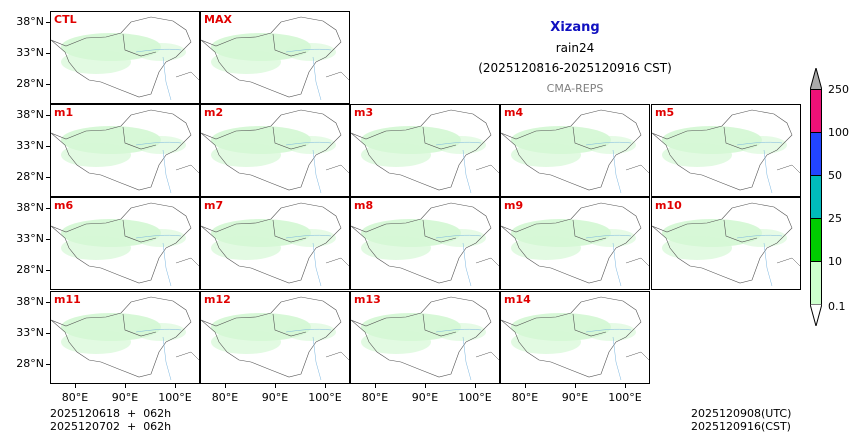 The width and height of the screenshot is (860, 446). I want to click on colorbar-label: 25, so click(835, 218).